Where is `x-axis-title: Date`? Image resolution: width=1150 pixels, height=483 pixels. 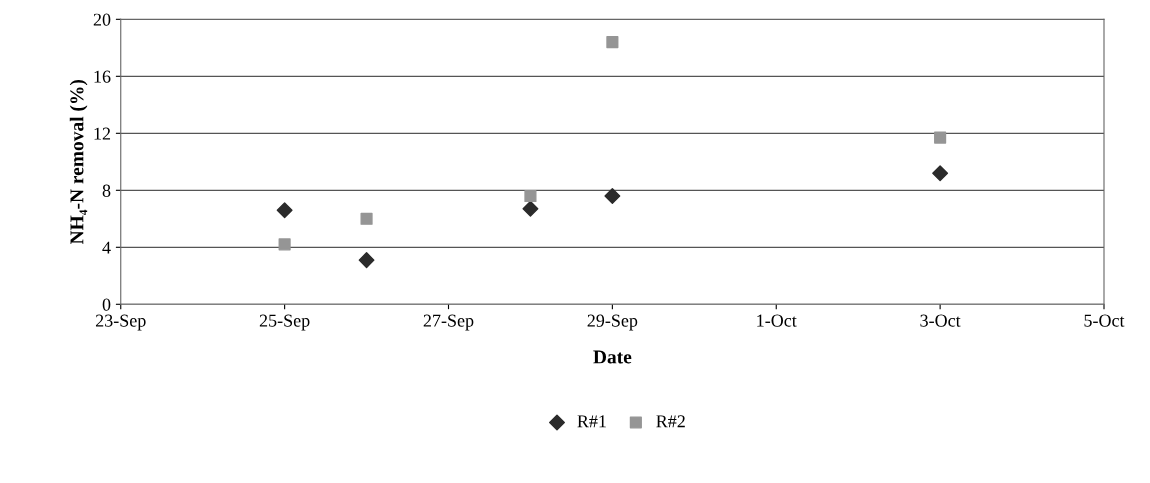 x-axis-title: Date is located at coordinates (612, 357).